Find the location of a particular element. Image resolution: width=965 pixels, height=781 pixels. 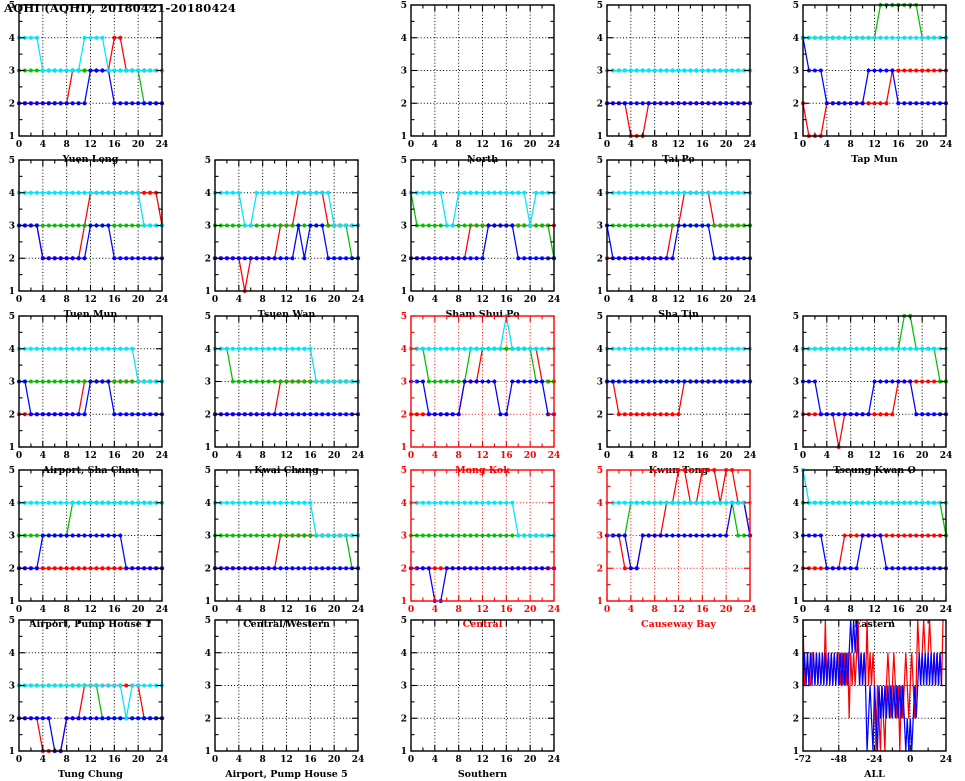

y-tick-label: 5 is located at coordinates (12, 317).